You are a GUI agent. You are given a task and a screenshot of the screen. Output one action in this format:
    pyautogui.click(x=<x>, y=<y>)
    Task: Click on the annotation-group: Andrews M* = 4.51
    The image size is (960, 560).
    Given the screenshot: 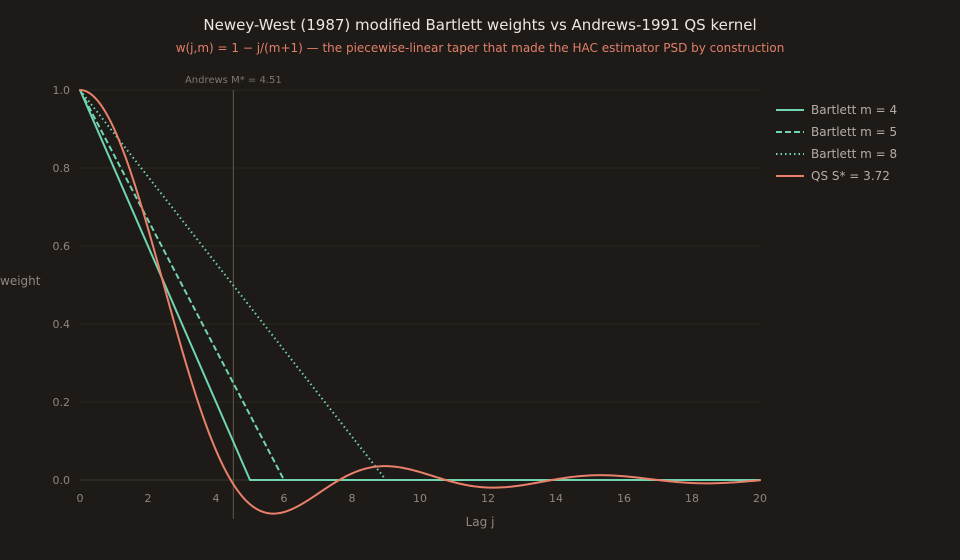 What is the action you would take?
    pyautogui.click(x=233, y=297)
    